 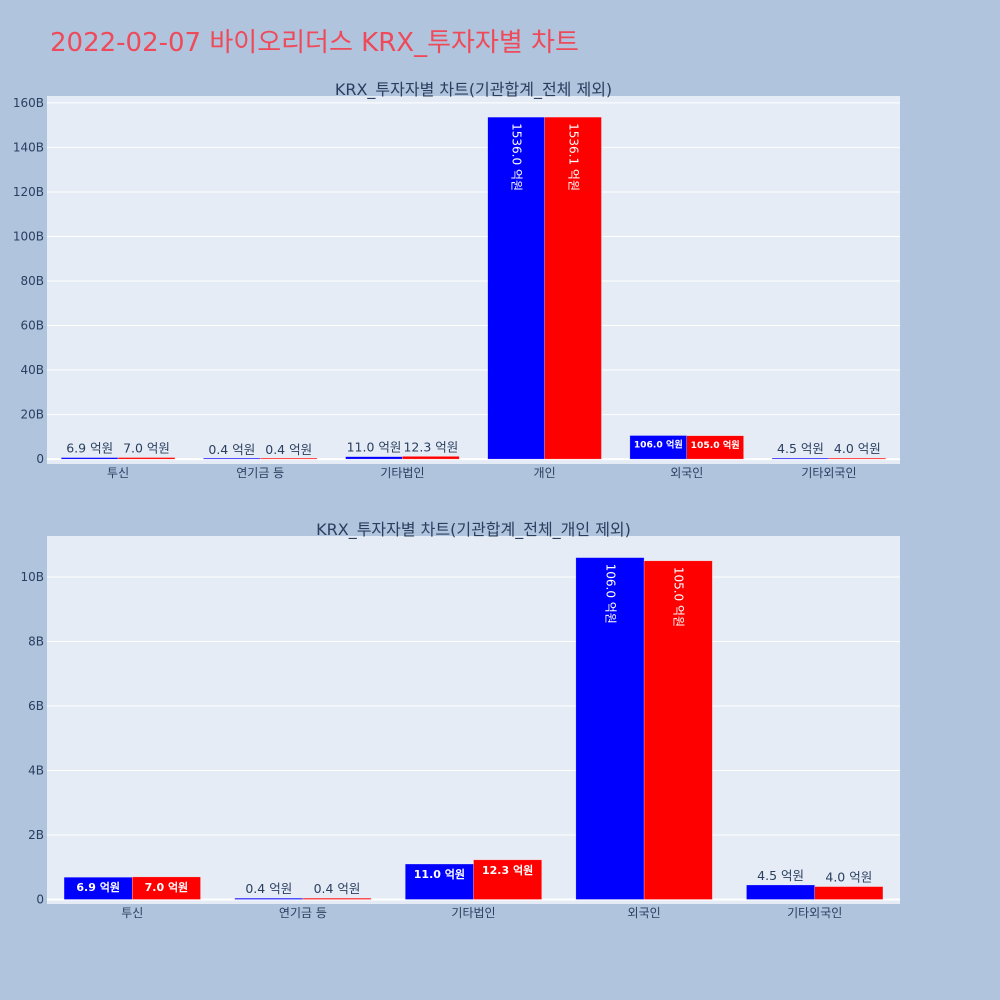 What do you see at coordinates (574, 157) in the screenshot?
I see `bar-label: 1536.1 억원` at bounding box center [574, 157].